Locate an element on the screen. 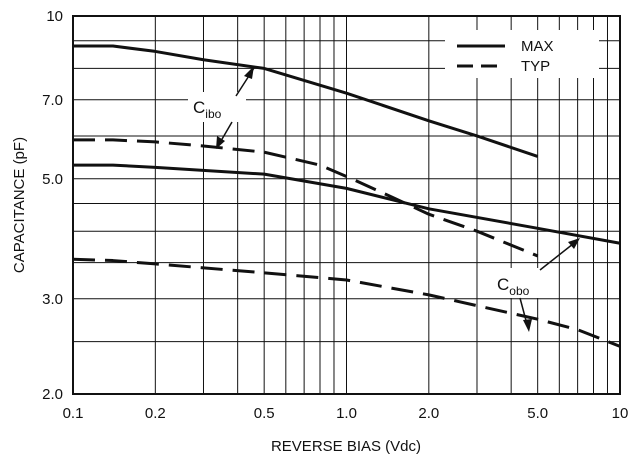  legend: MAX TYP is located at coordinates (522, 54).